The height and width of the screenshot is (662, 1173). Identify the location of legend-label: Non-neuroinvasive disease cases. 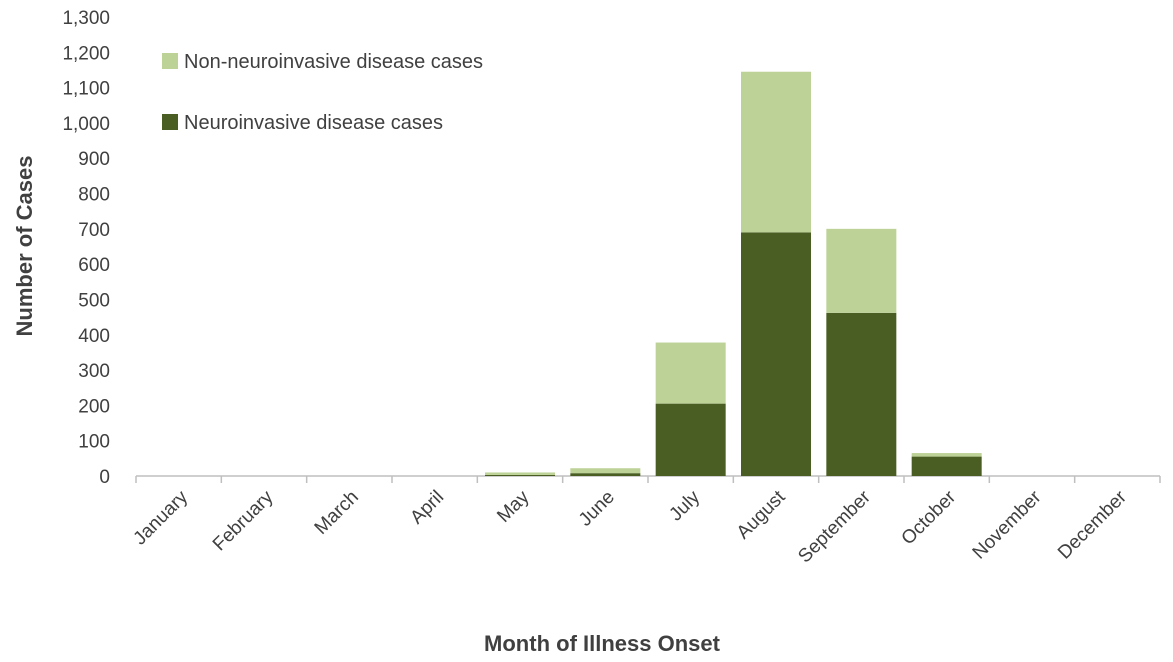
(333, 62).